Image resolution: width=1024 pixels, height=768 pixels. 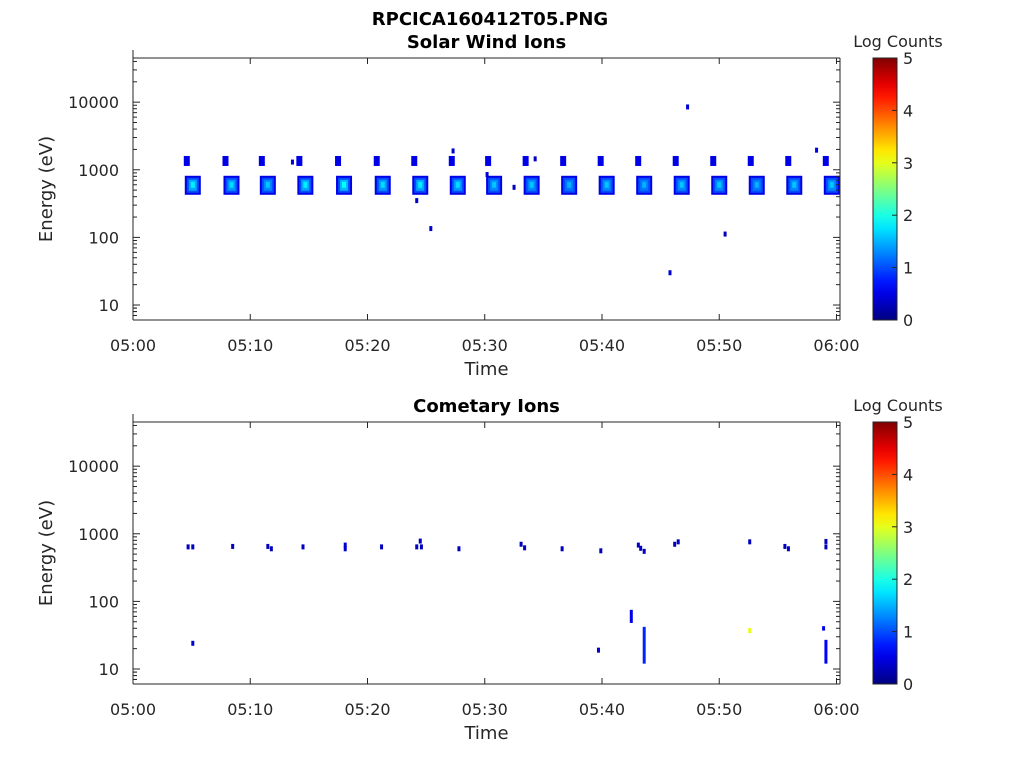 What do you see at coordinates (836, 709) in the screenshot?
I see `x-tick-label: 06:00` at bounding box center [836, 709].